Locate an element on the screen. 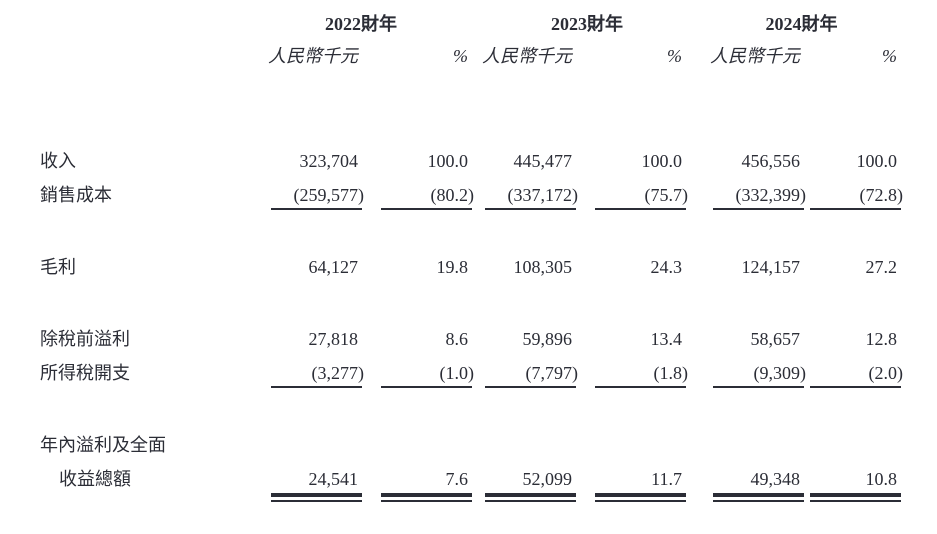  value-cell: 323,704 is located at coordinates (329, 161).